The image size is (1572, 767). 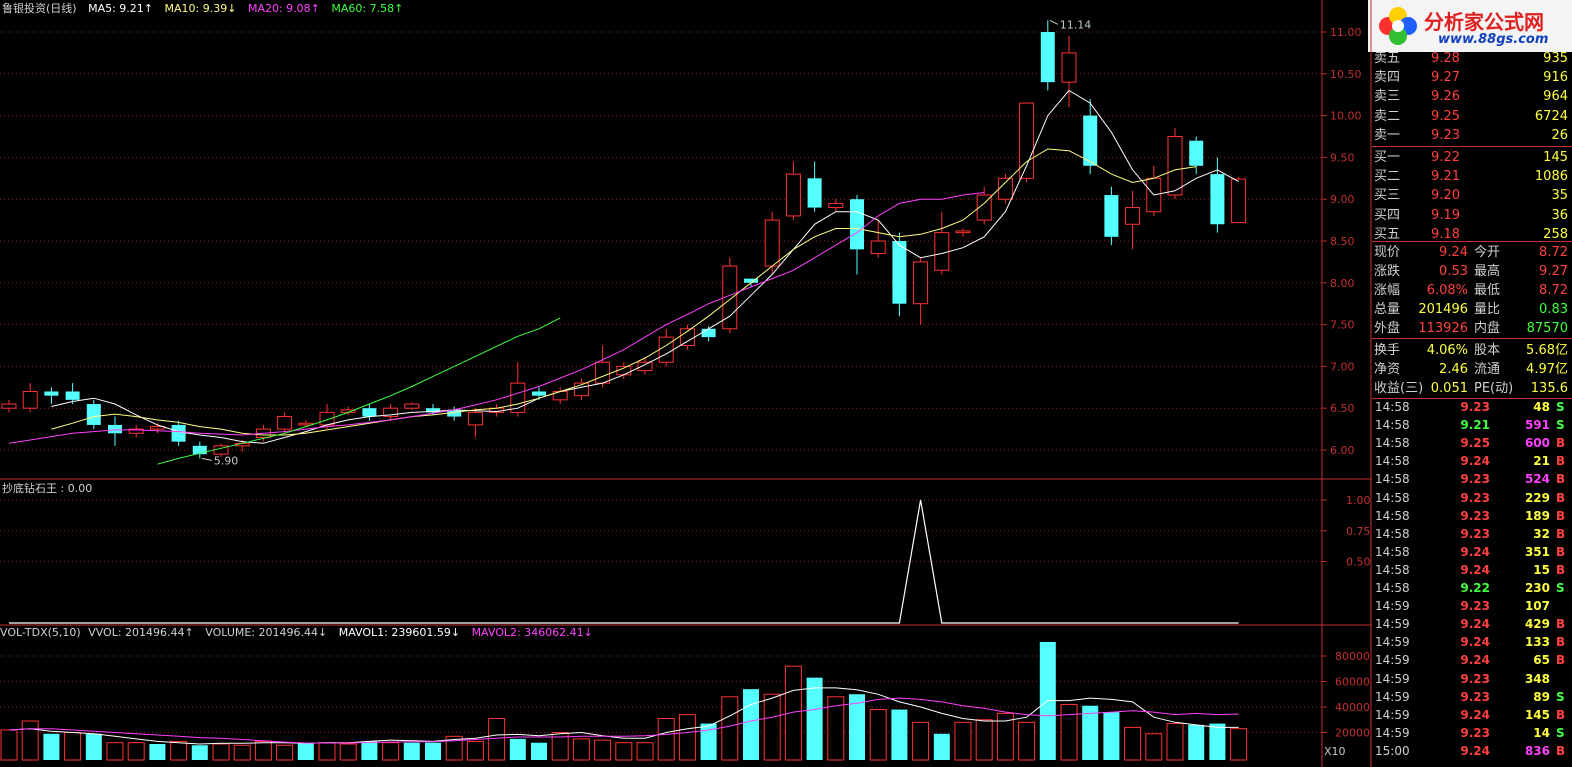 I want to click on tick-volume: 65, so click(x=1541, y=660).